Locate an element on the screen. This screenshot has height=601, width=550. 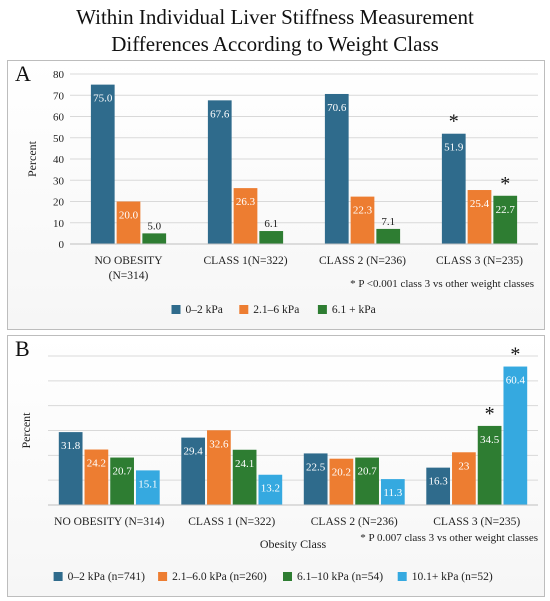
data-label: 24.2 is located at coordinates (96, 464).